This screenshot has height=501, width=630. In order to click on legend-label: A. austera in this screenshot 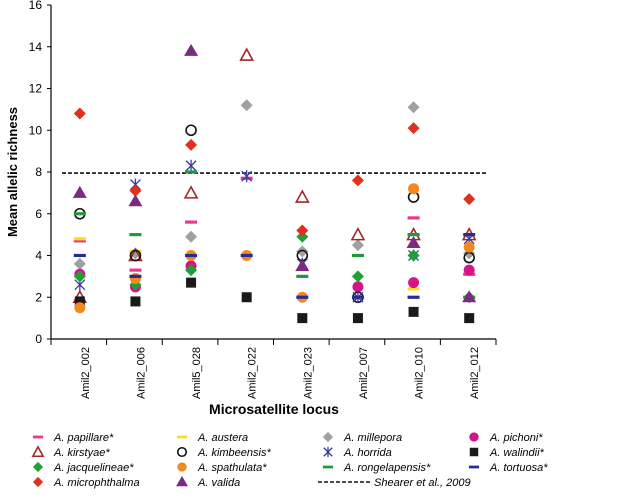, I will do `click(222, 438)`.